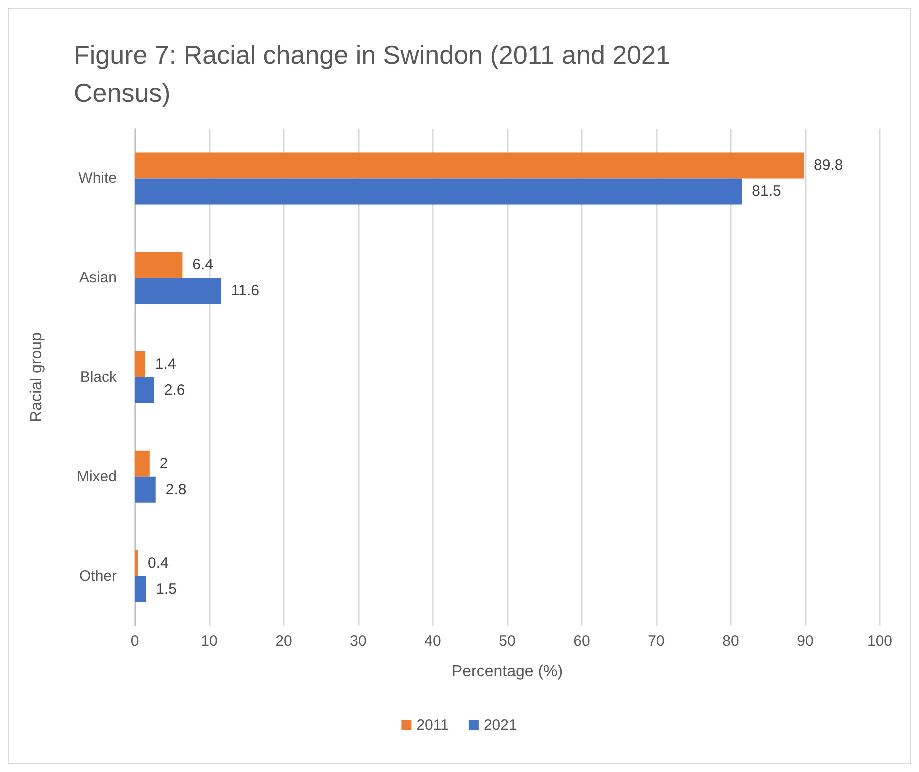 The width and height of the screenshot is (919, 772). I want to click on legend-label: 2011, so click(432, 725).